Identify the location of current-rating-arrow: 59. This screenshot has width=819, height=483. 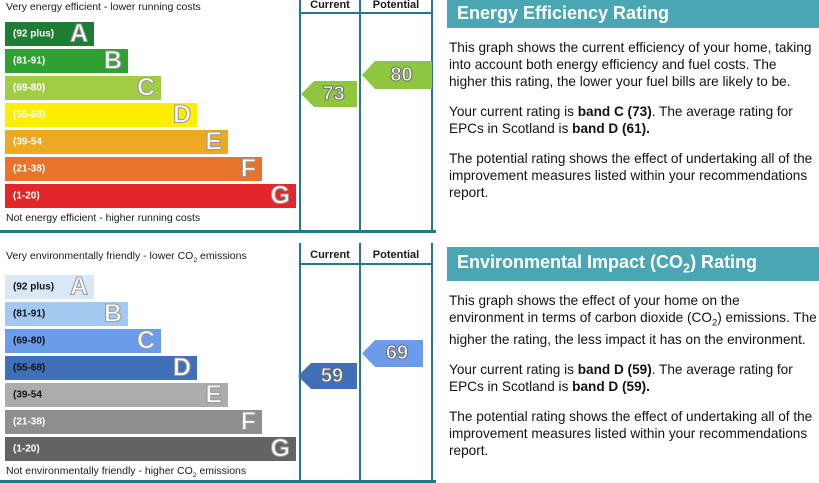
(327, 376).